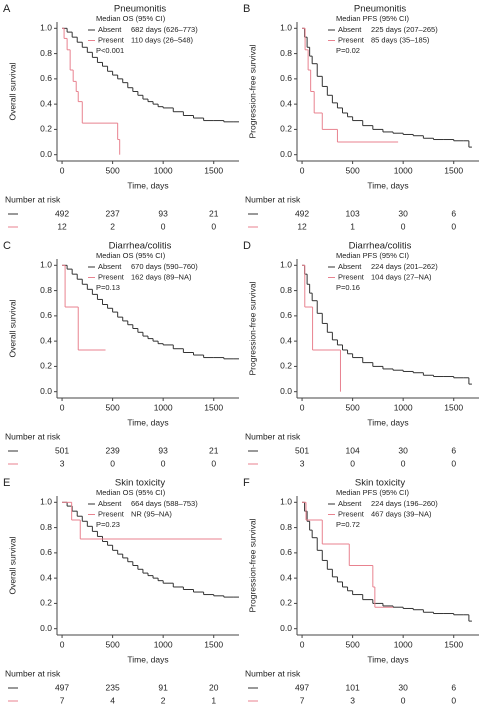  What do you see at coordinates (286, 340) in the screenshot?
I see `y-tick-label: 0.4` at bounding box center [286, 340].